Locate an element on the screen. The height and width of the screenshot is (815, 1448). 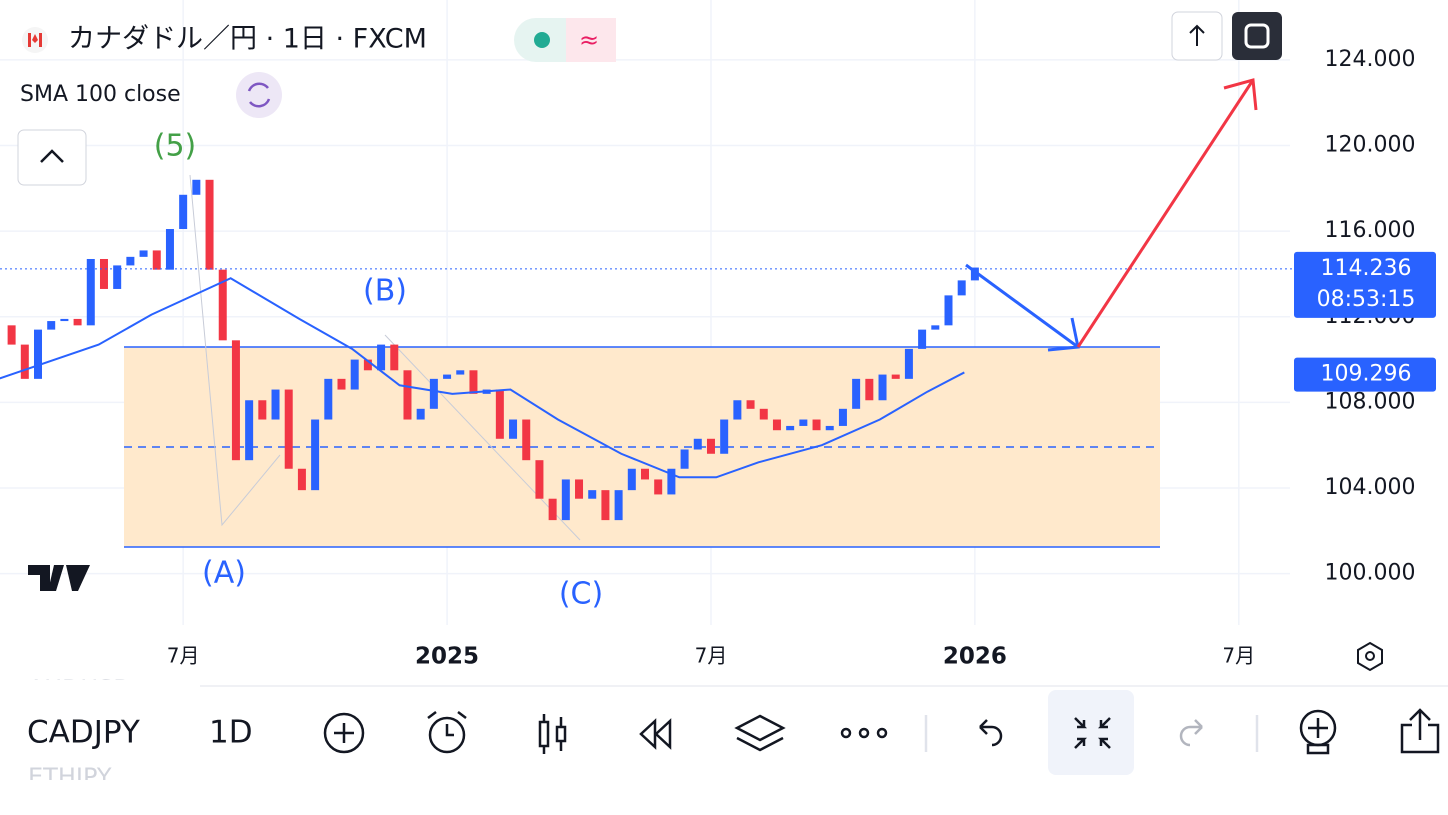
fullscreen-button is located at coordinates (1257, 36).